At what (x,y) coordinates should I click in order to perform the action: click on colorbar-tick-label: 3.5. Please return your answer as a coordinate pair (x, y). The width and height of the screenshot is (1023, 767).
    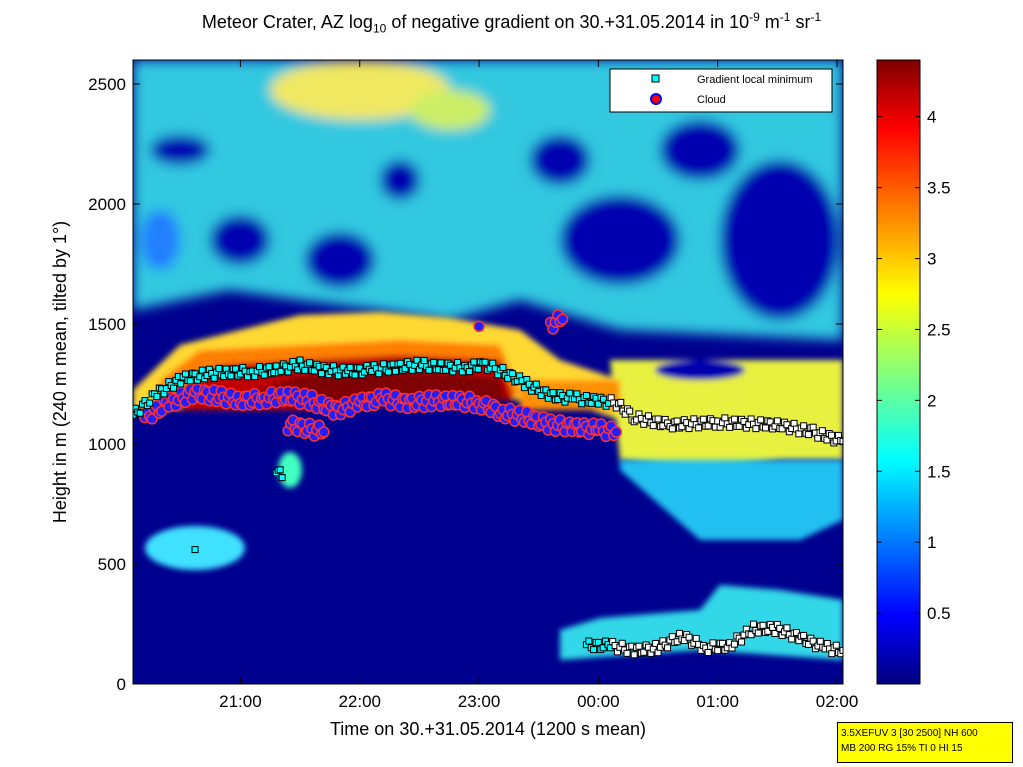
    Looking at the image, I should click on (939, 188).